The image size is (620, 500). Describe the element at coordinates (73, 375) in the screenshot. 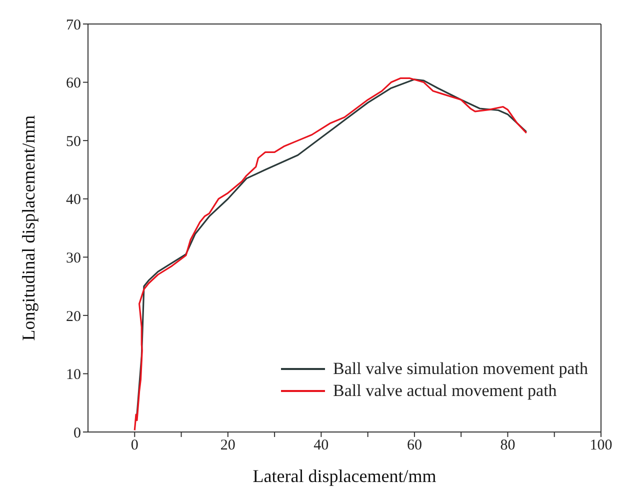

I see `y-tick-label: 10` at that location.